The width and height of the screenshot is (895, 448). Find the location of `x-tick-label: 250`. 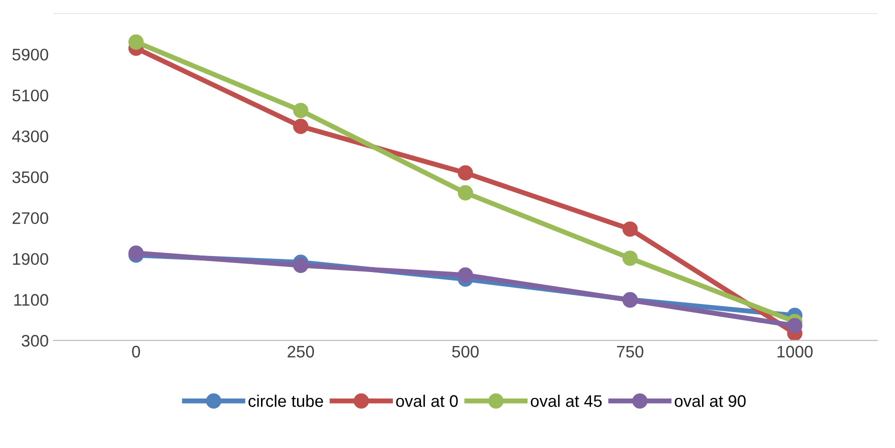

x-tick-label: 250 is located at coordinates (301, 352).